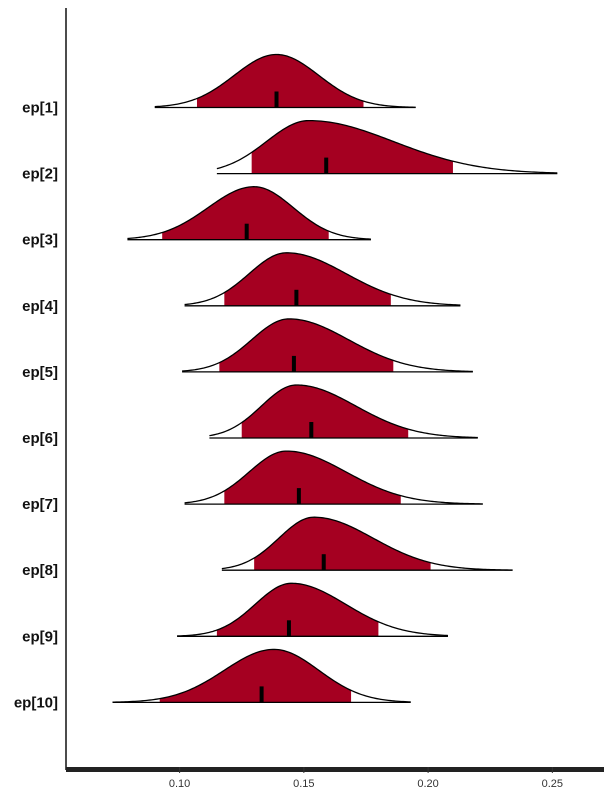  Describe the element at coordinates (40, 570) in the screenshot. I see `y-tick-label: ep[8]` at that location.